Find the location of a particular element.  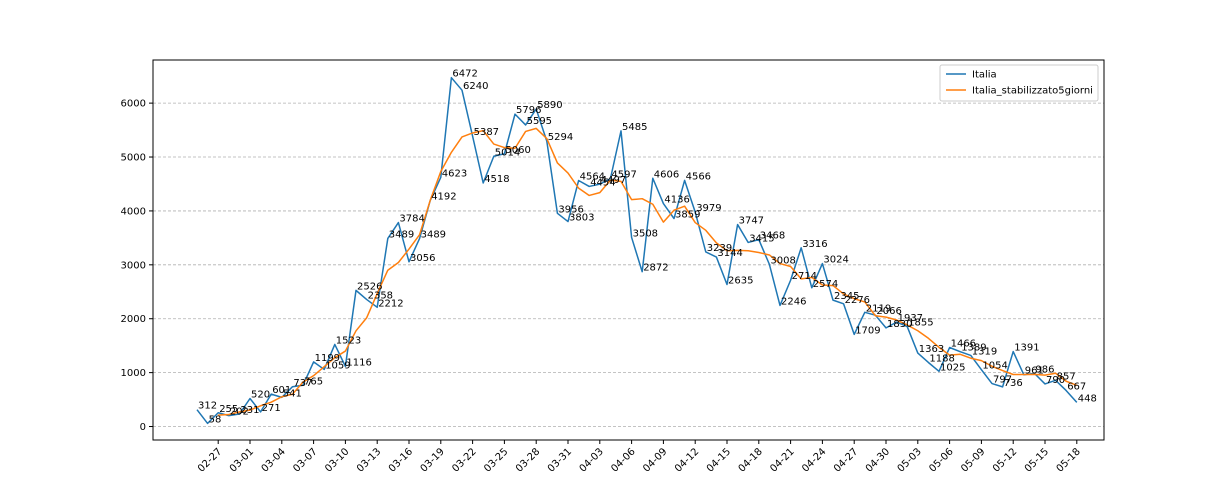

data-label: 202 is located at coordinates (239, 412).